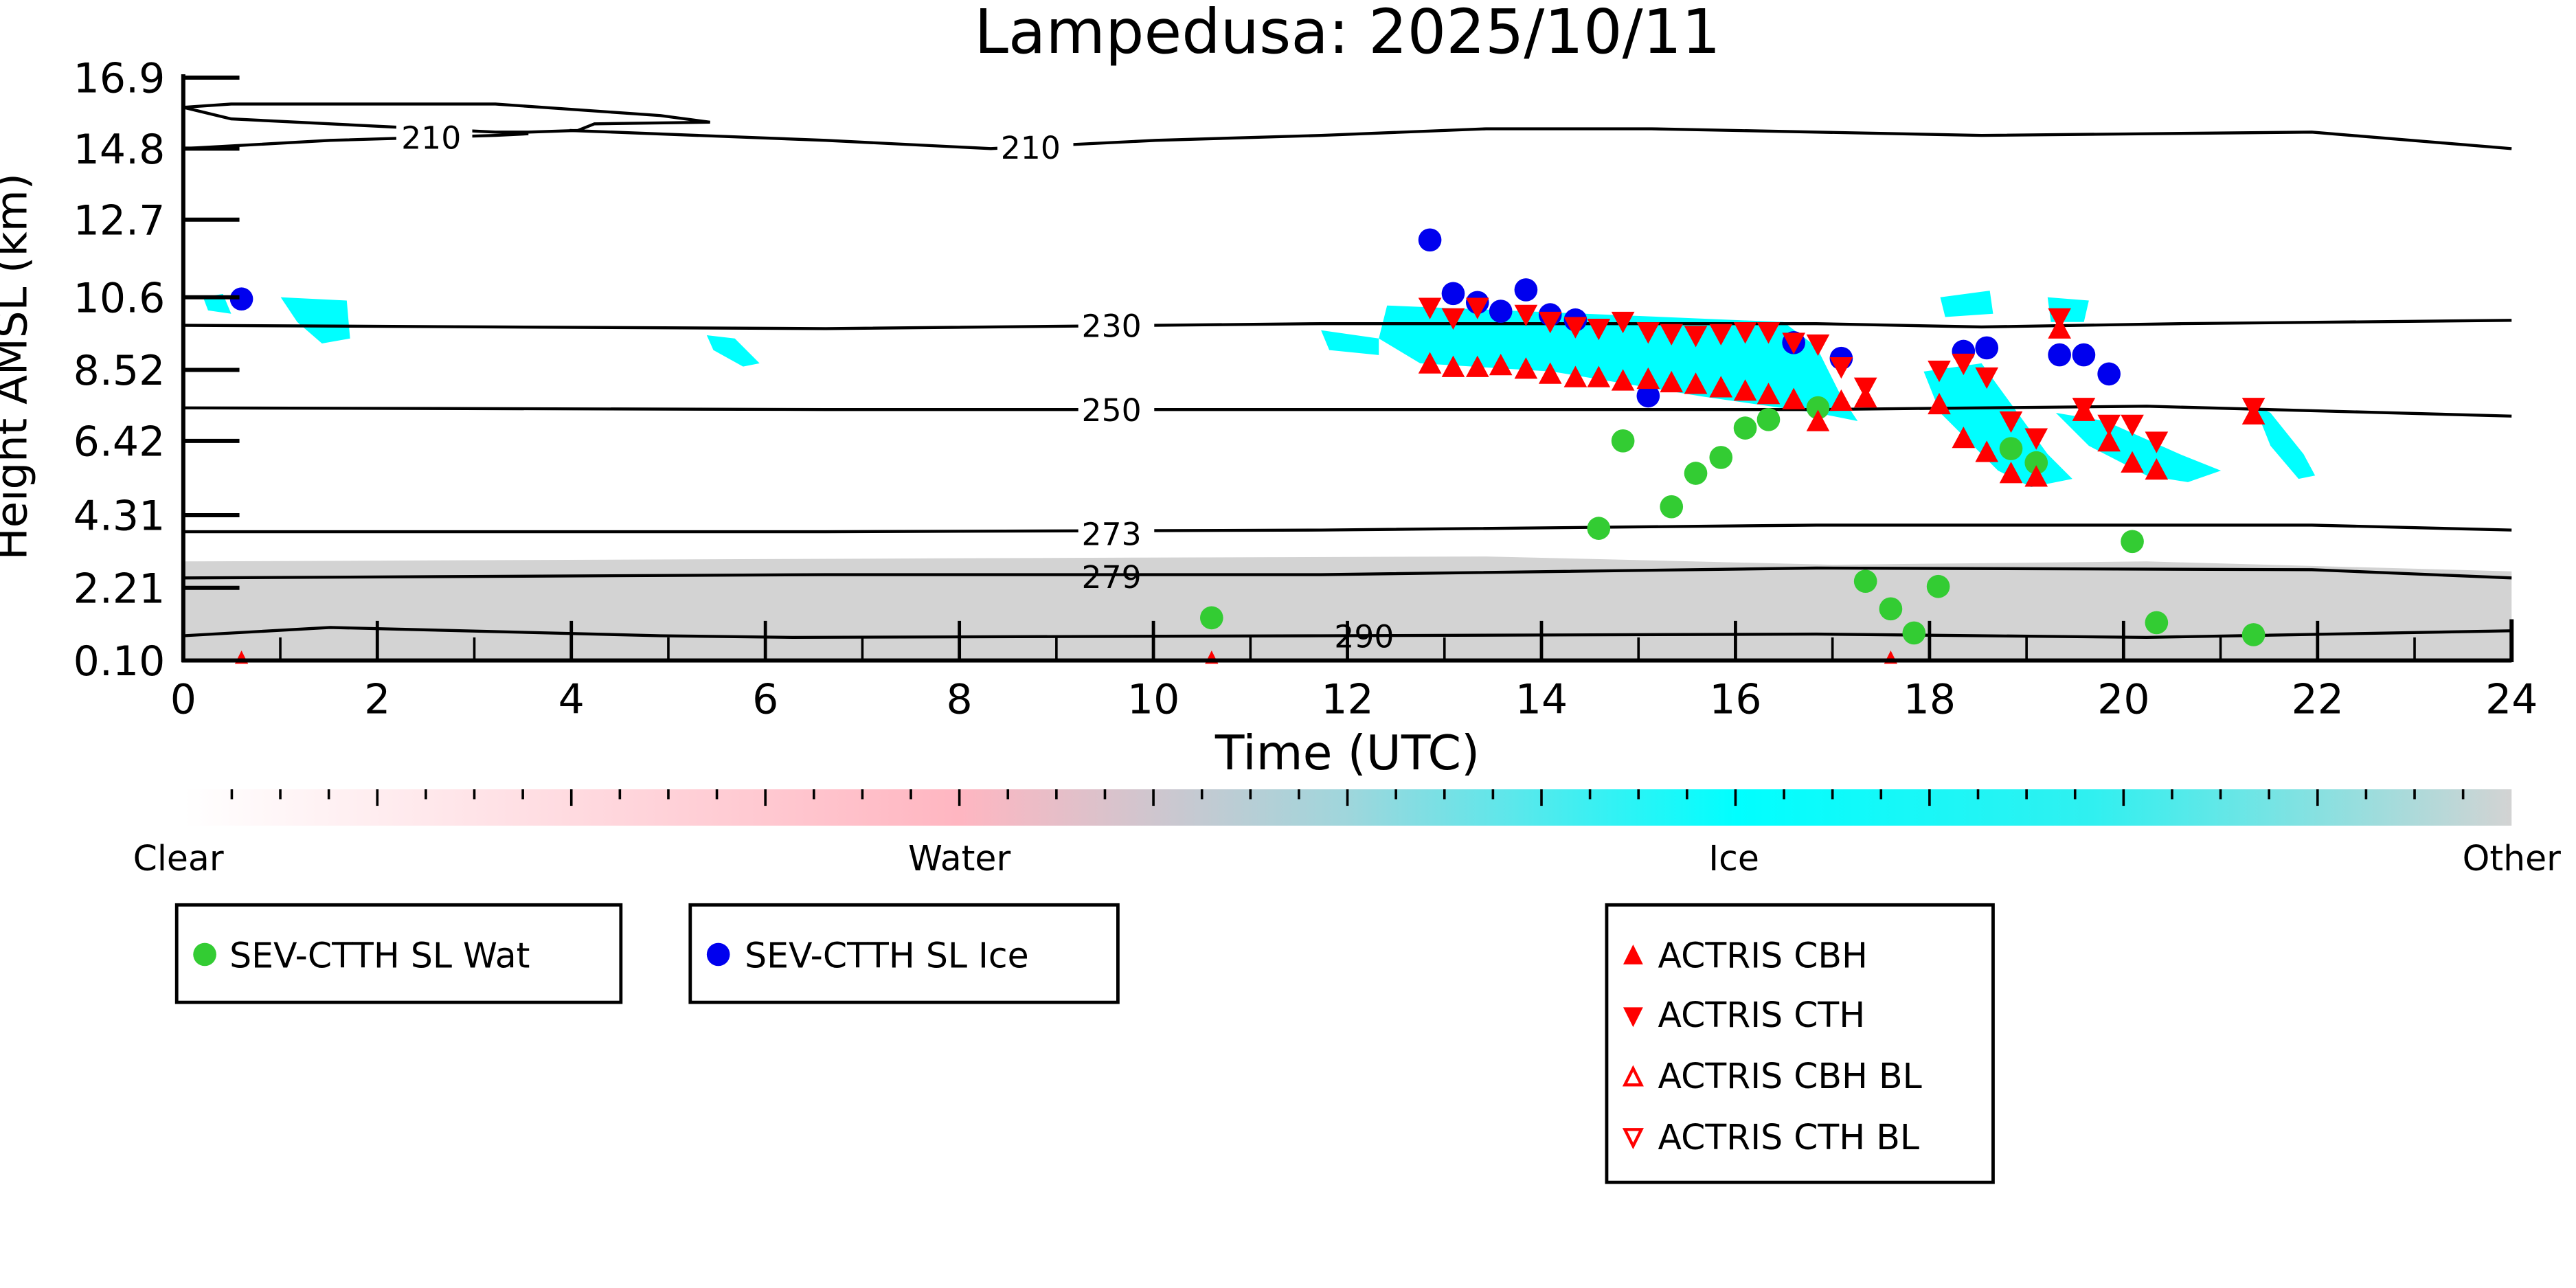 This screenshot has width=2576, height=1288. What do you see at coordinates (2138, 447) in the screenshot?
I see `ice-cloud-third` at bounding box center [2138, 447].